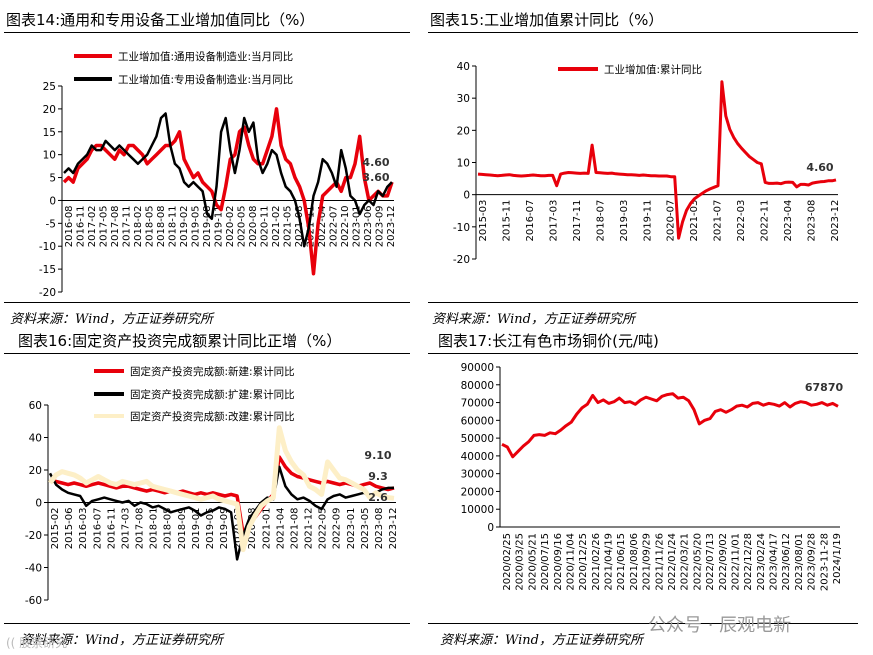 The image size is (873, 655). Describe the element at coordinates (266, 529) in the screenshot. I see `c16-x-tick-label-15: 2021-01` at that location.